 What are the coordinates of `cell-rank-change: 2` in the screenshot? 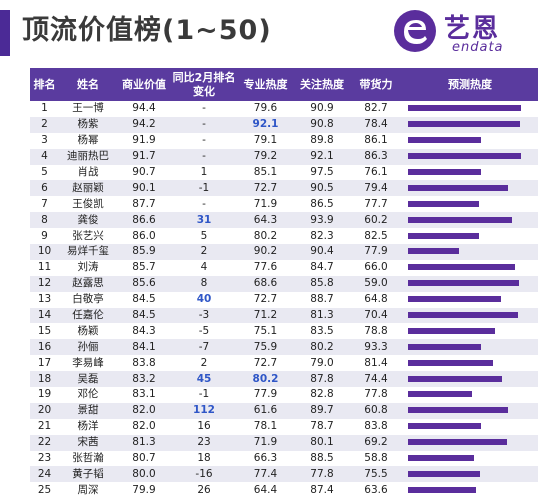 It's located at (204, 363).